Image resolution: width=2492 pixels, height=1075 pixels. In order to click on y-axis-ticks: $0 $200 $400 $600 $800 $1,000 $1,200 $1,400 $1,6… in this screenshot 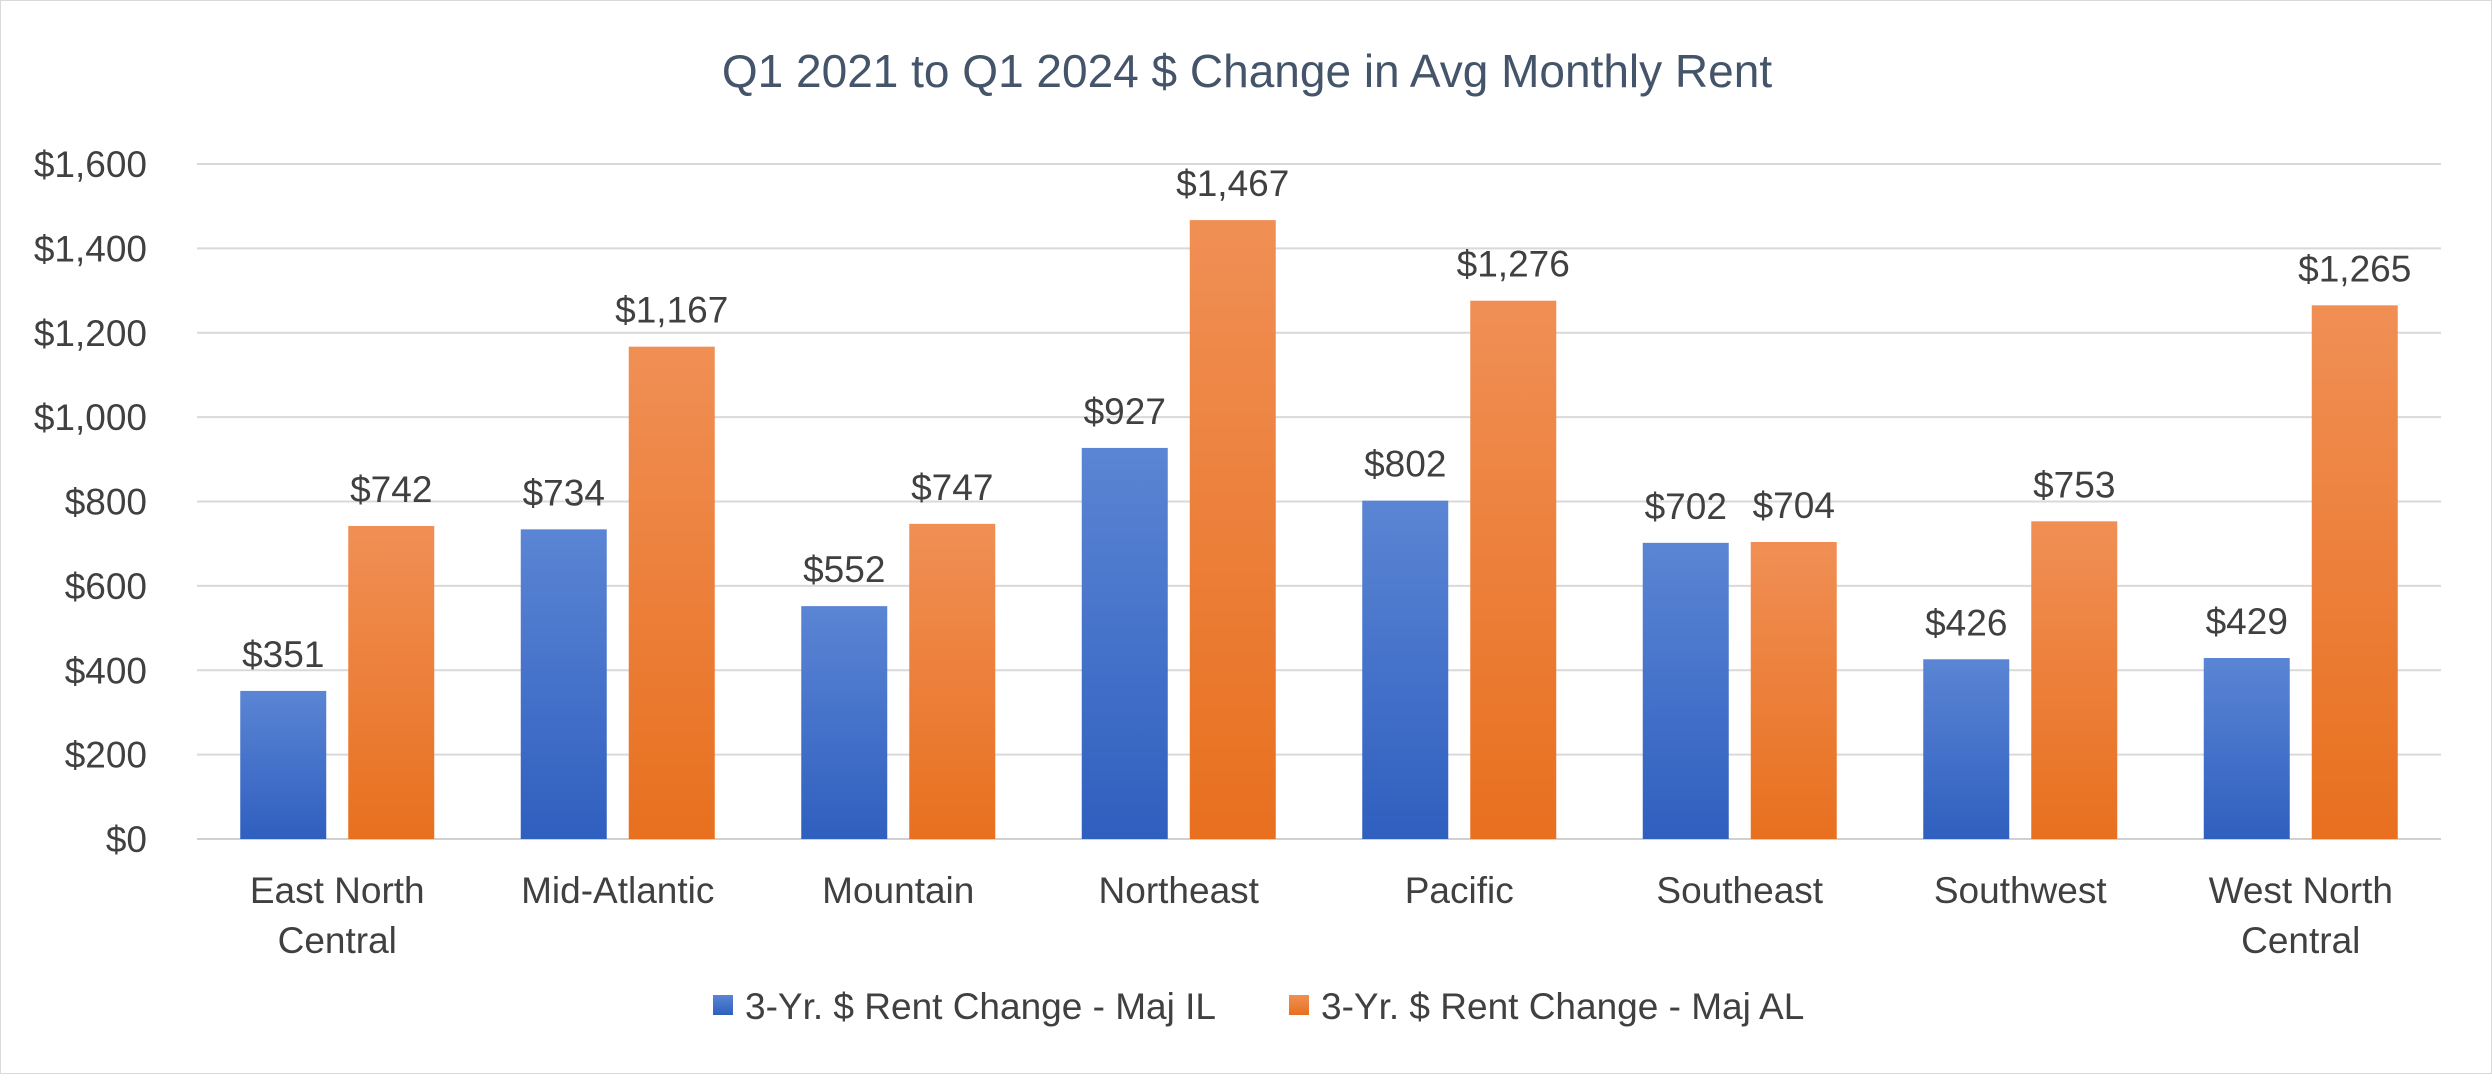, I will do `click(90, 502)`.